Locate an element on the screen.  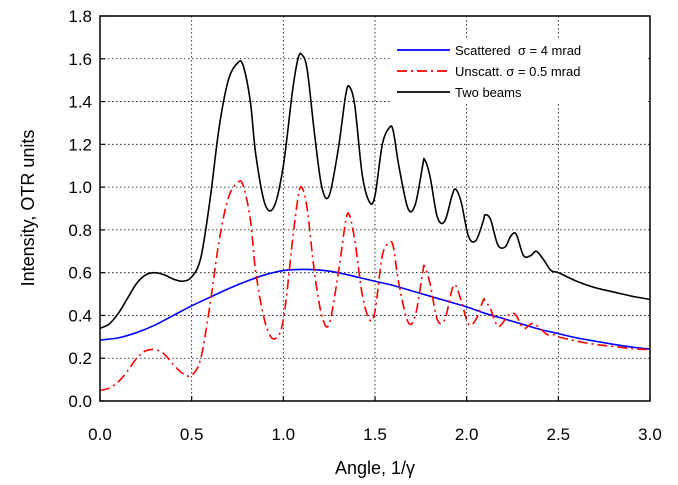
y-tick-label: 1.6 is located at coordinates (80, 59).